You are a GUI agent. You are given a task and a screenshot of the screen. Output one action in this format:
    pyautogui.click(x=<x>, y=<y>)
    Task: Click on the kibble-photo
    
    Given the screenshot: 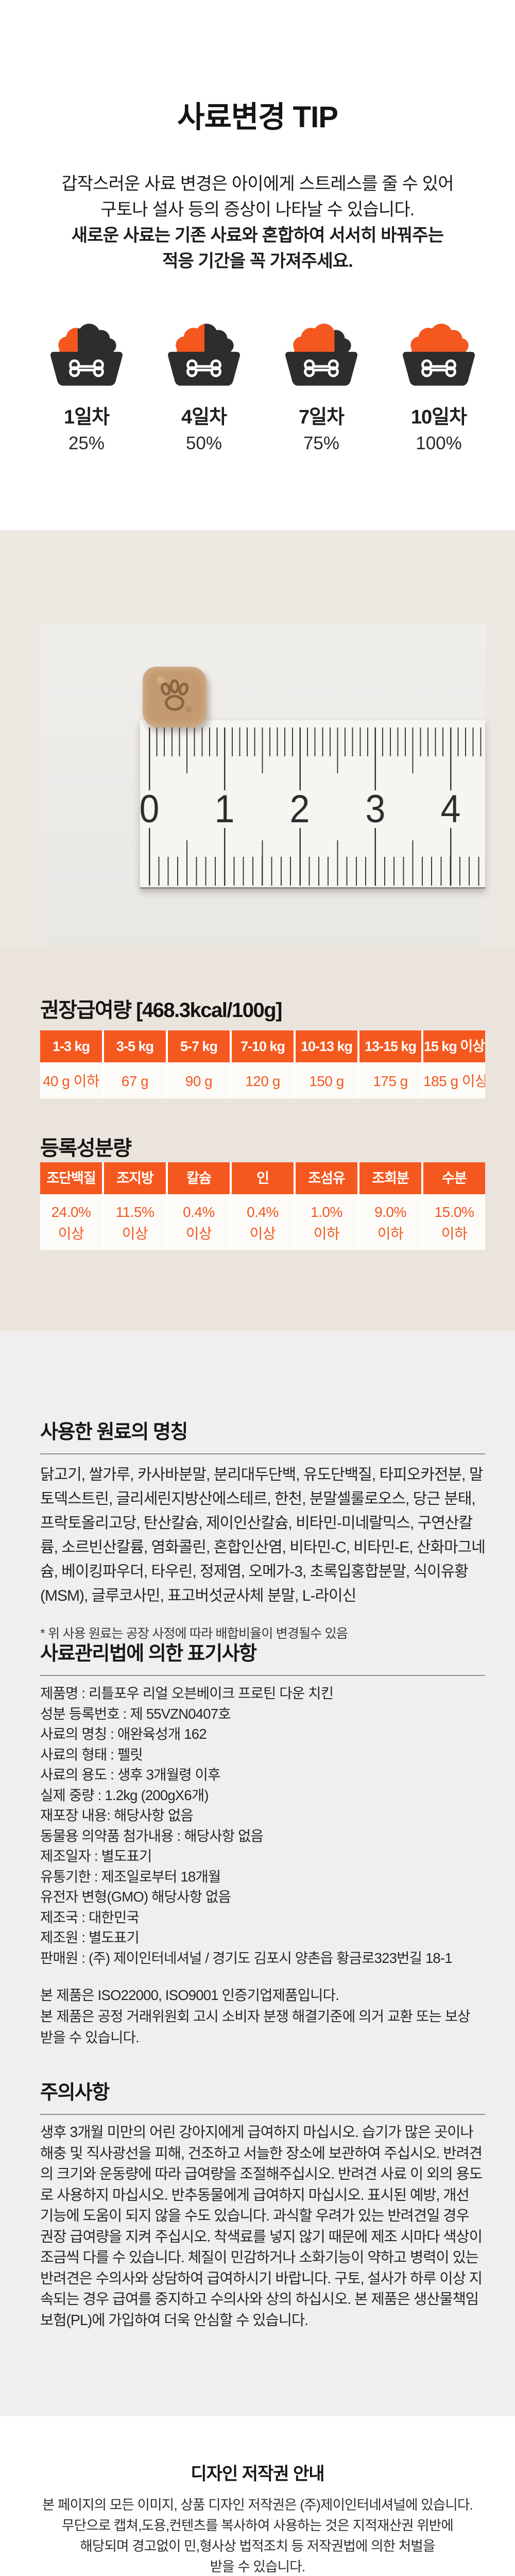 What is the action you would take?
    pyautogui.click(x=175, y=697)
    